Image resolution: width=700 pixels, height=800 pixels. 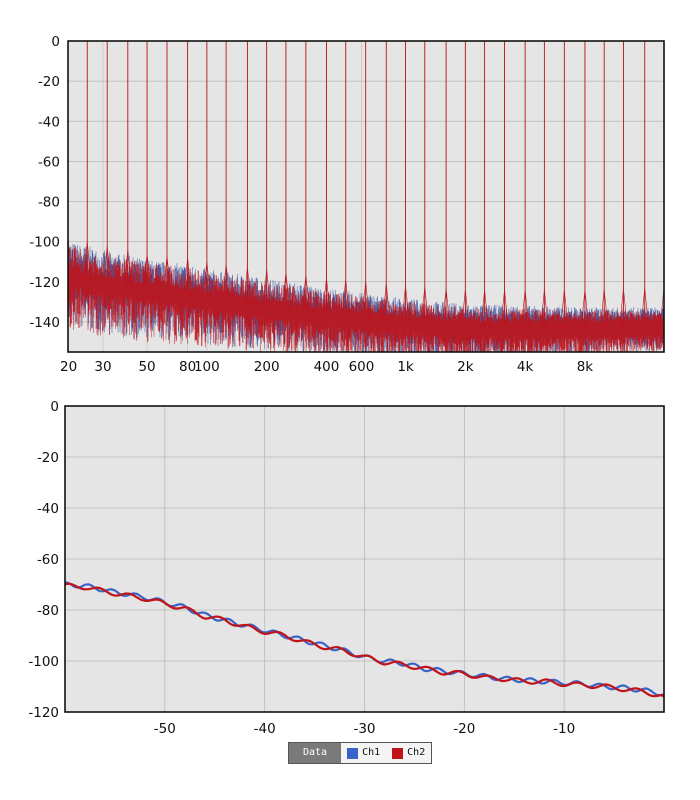 I want to click on chart-legend: Data Ch1 Ch2, so click(x=360, y=753).